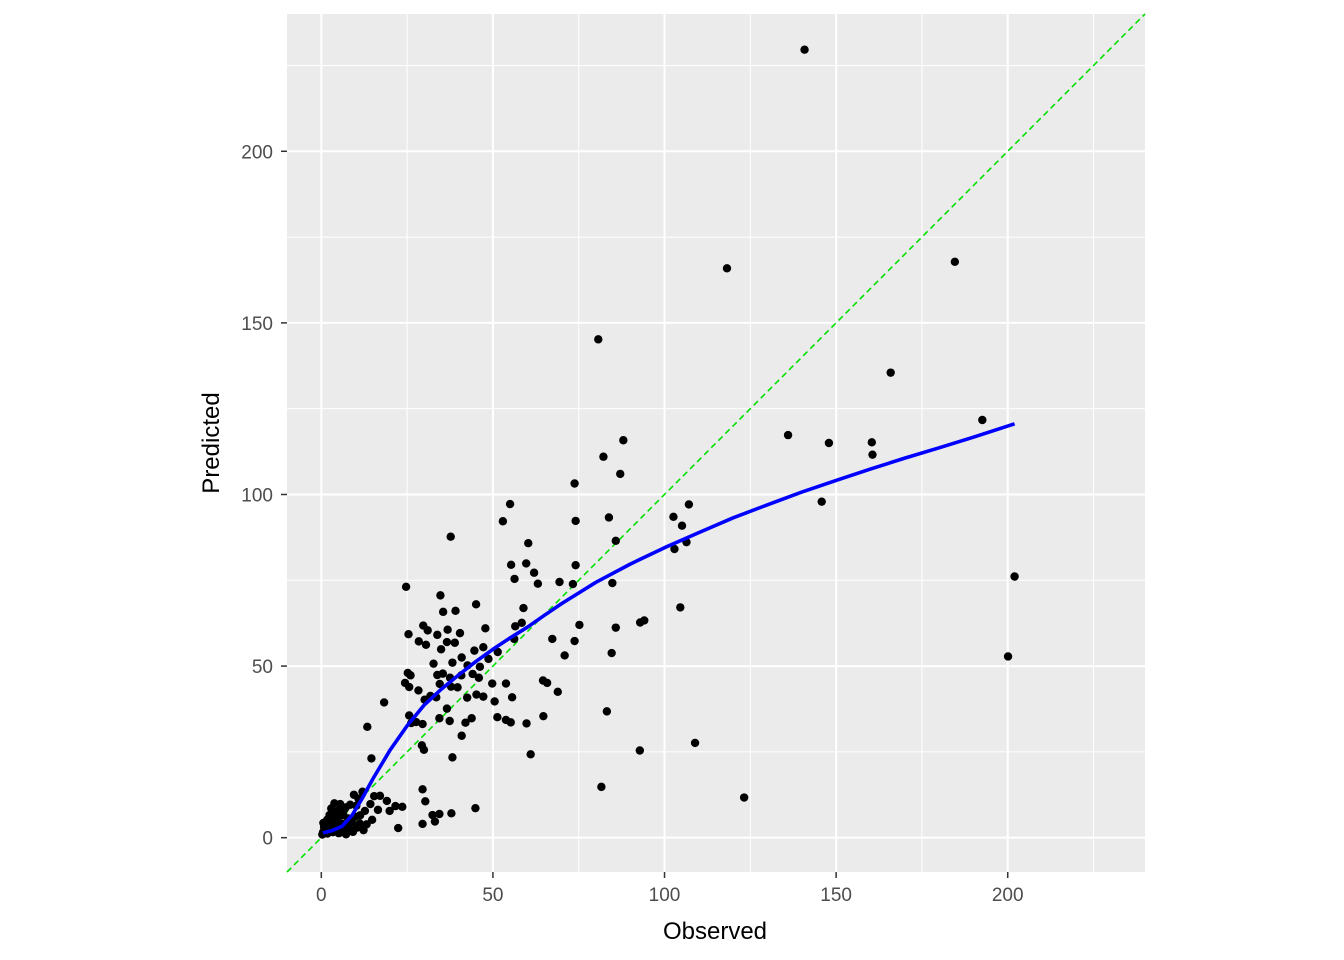  I want to click on y-axis-ticks: 0 50 100 150 200, so click(264, 496).